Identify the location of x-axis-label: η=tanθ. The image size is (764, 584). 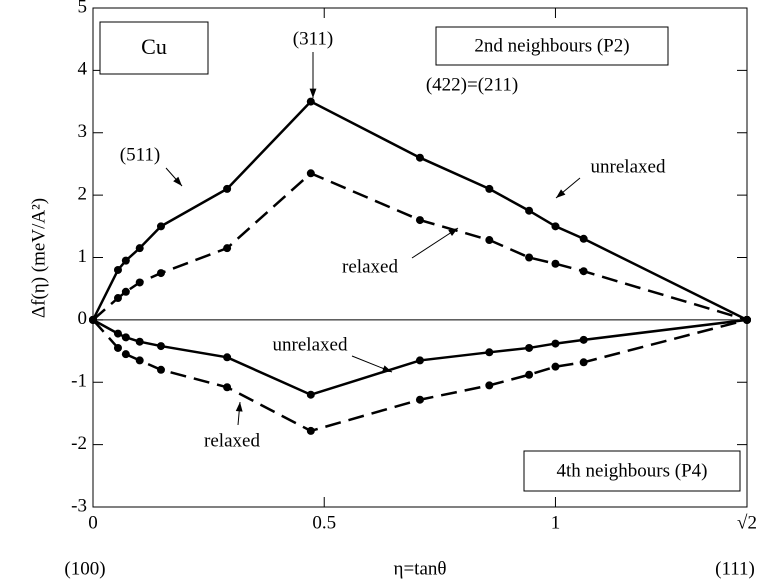
(420, 568).